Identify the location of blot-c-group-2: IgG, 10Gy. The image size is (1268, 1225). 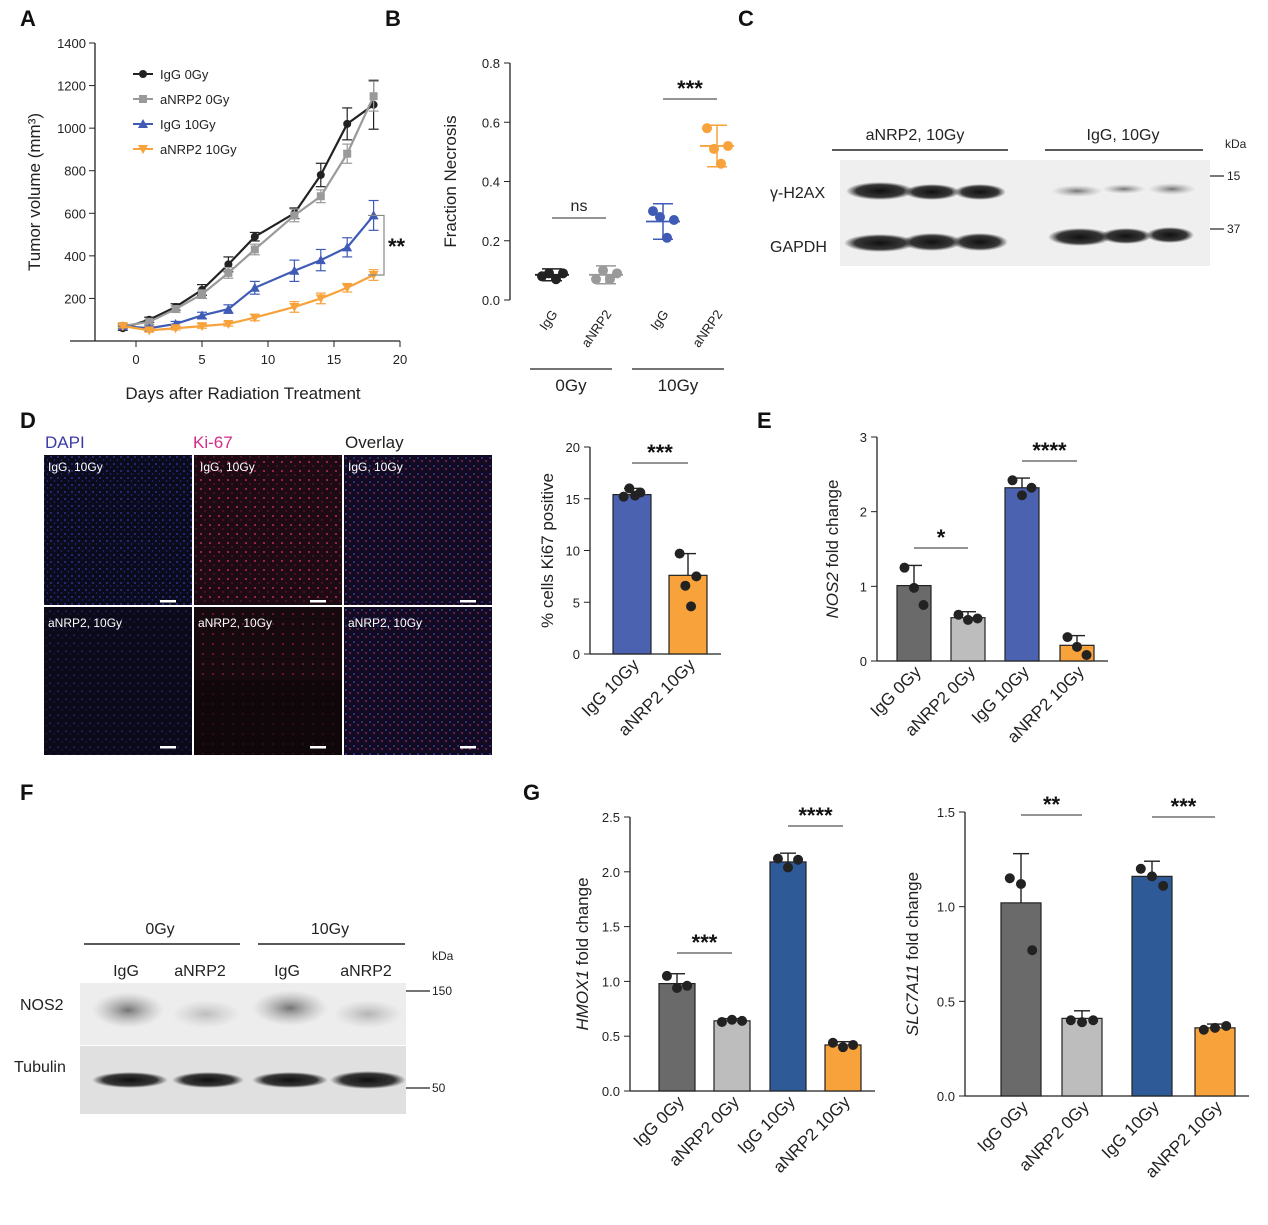
(1123, 135).